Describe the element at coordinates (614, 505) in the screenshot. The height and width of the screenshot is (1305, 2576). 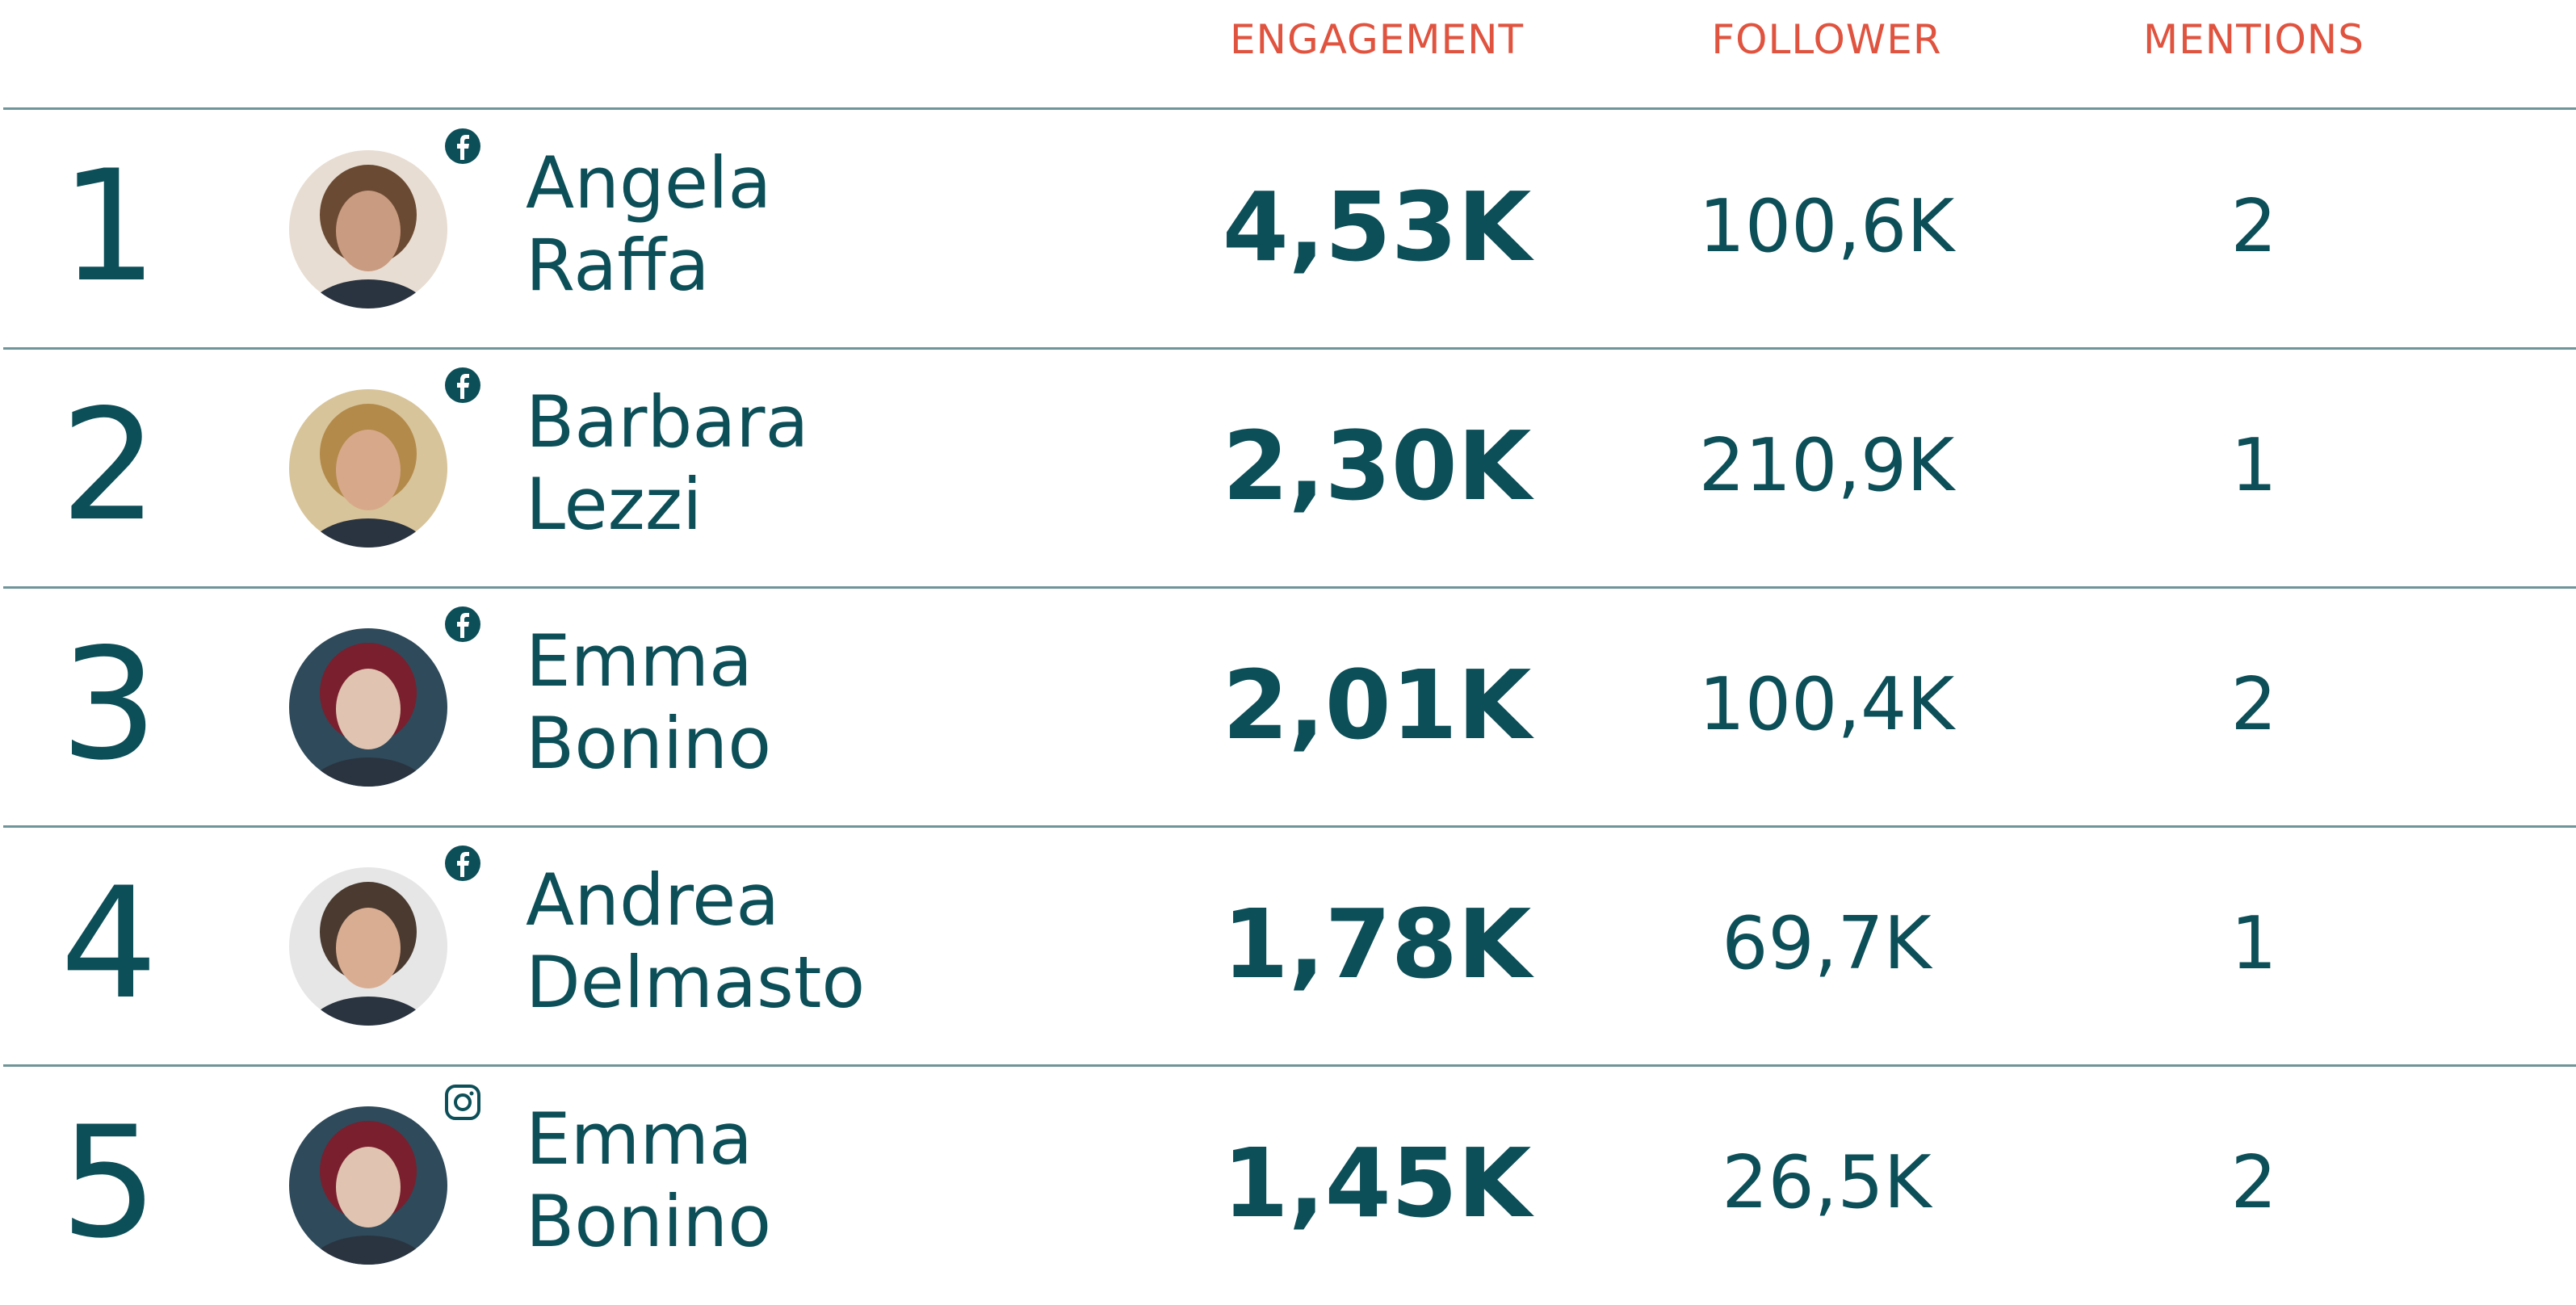
I see `last-name: Lezzi` at that location.